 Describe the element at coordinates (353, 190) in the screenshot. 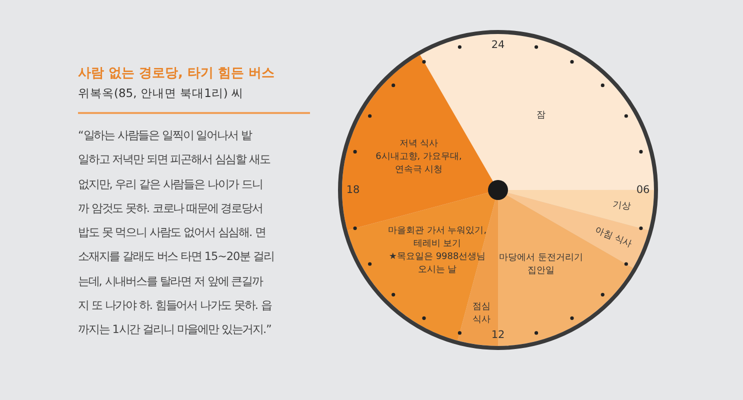

I see `text: 18` at that location.